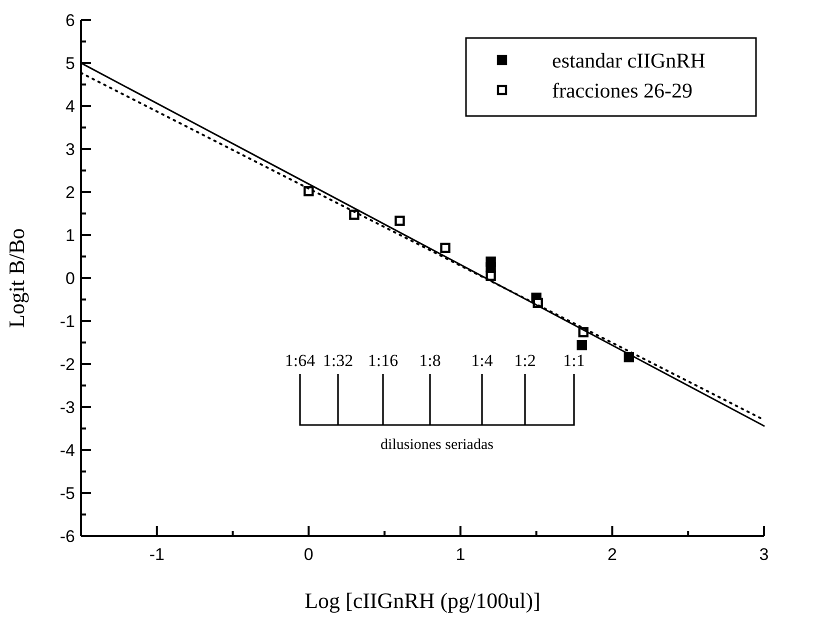 The width and height of the screenshot is (813, 620). I want to click on annotation: 1:8, so click(430, 360).